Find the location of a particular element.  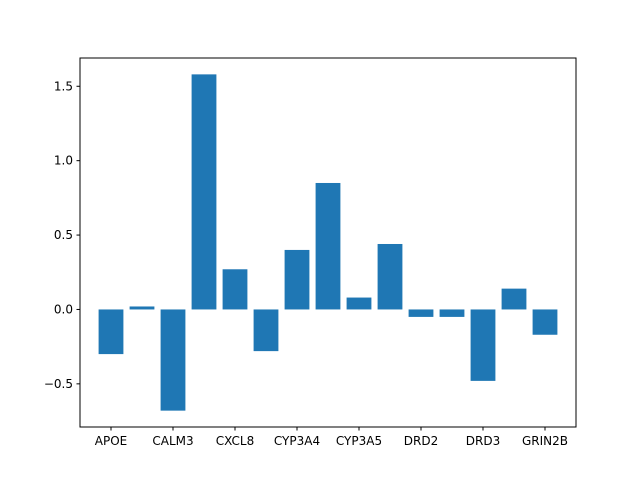

x-axis: APOE CALM3 CXCL8 CYP3A4 CYP3A5 DRD2 DRD3 GRIN2B is located at coordinates (331, 437).